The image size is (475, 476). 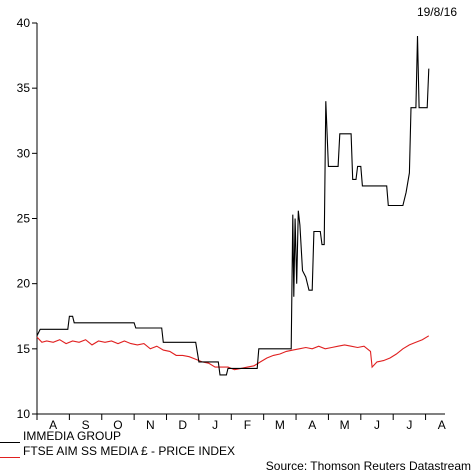 I want to click on legend-swatch-red, so click(x=10, y=457).